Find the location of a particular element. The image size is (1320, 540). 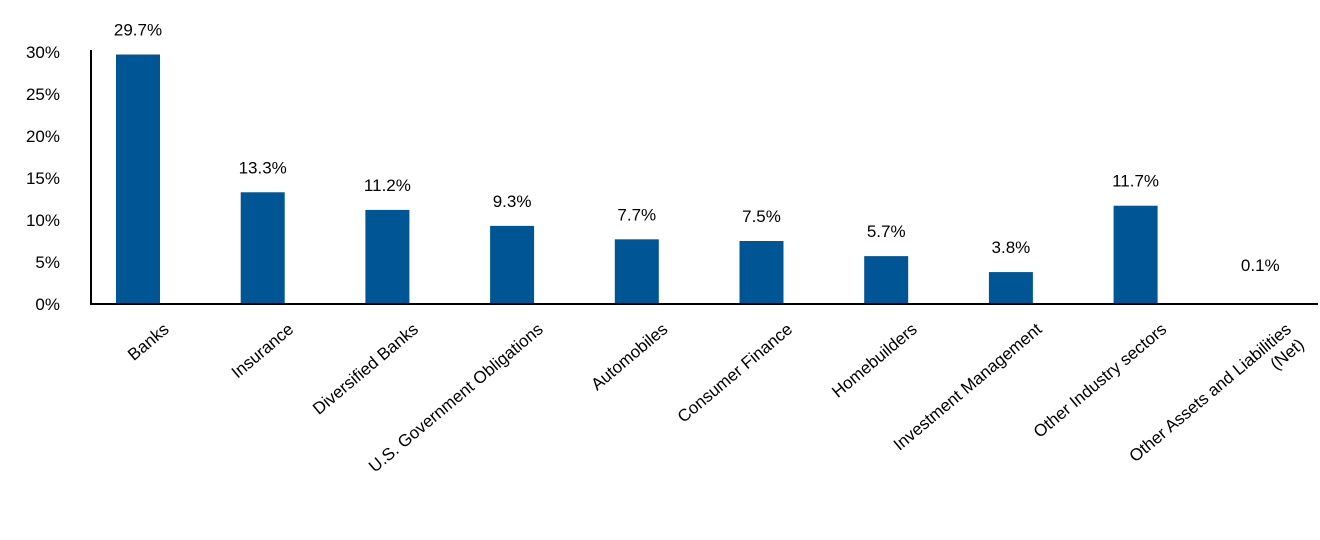

y-tick-label: 30% is located at coordinates (43, 52).